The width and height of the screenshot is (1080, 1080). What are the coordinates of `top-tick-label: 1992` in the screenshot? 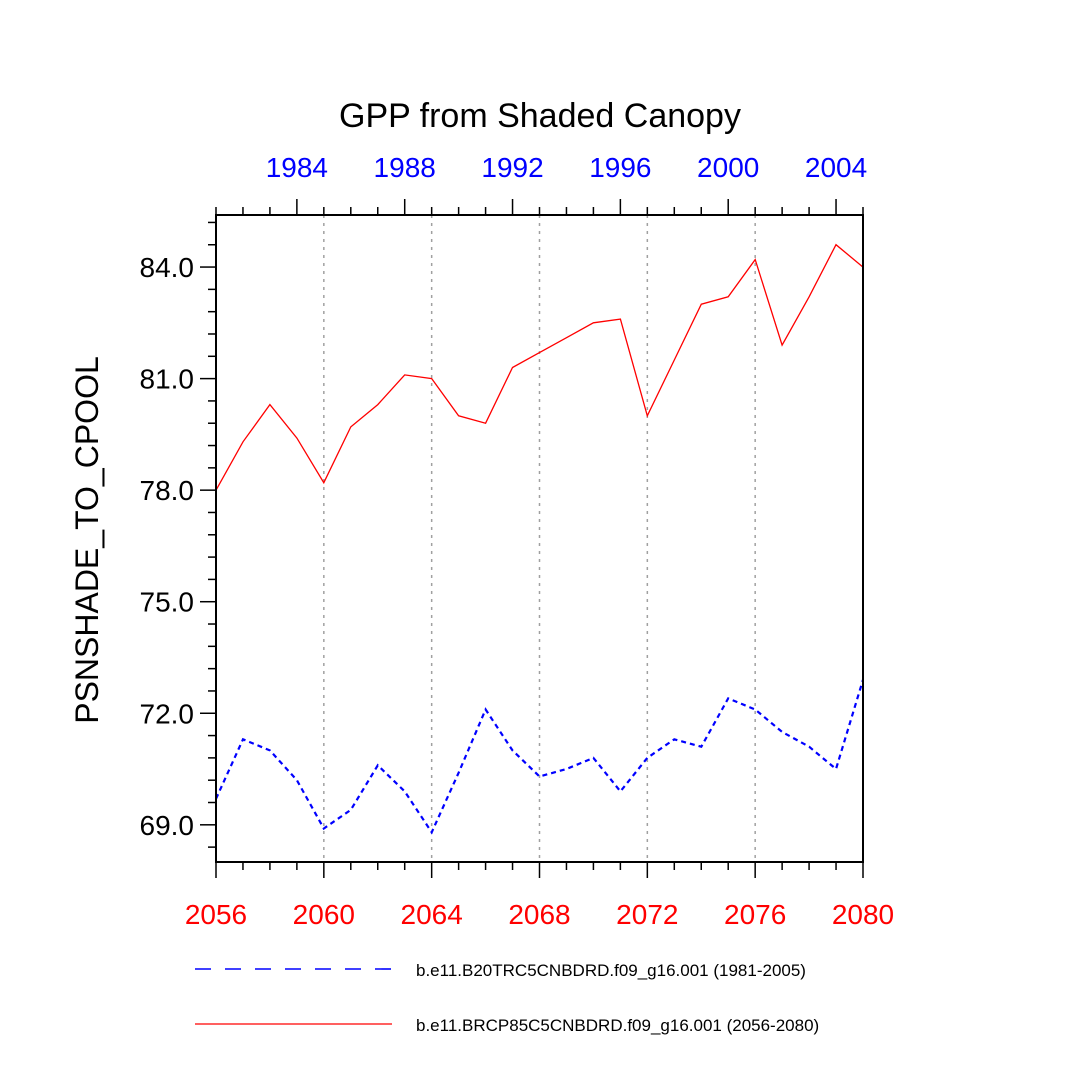 It's located at (512, 167).